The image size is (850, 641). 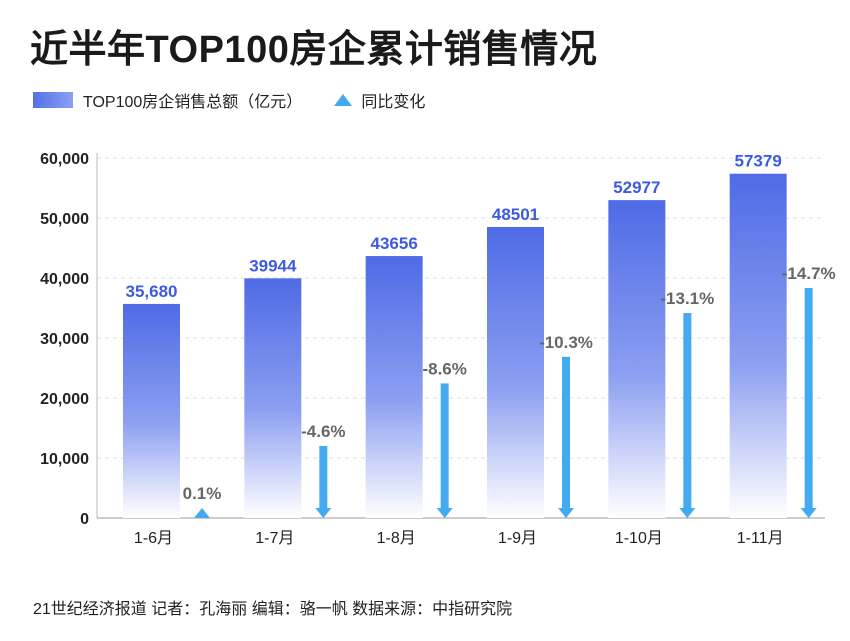 What do you see at coordinates (202, 513) in the screenshot?
I see `arrow-up-marker` at bounding box center [202, 513].